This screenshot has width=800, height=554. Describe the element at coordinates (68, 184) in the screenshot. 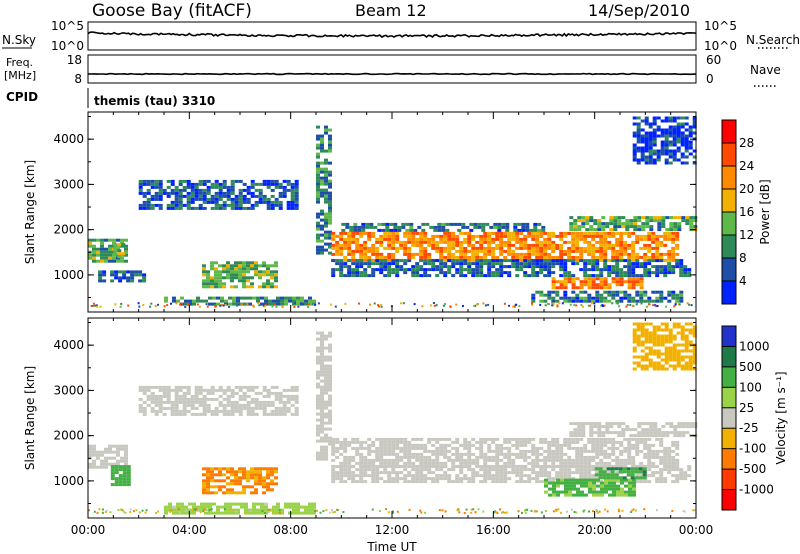

I see `y-tick-label: 3000` at that location.